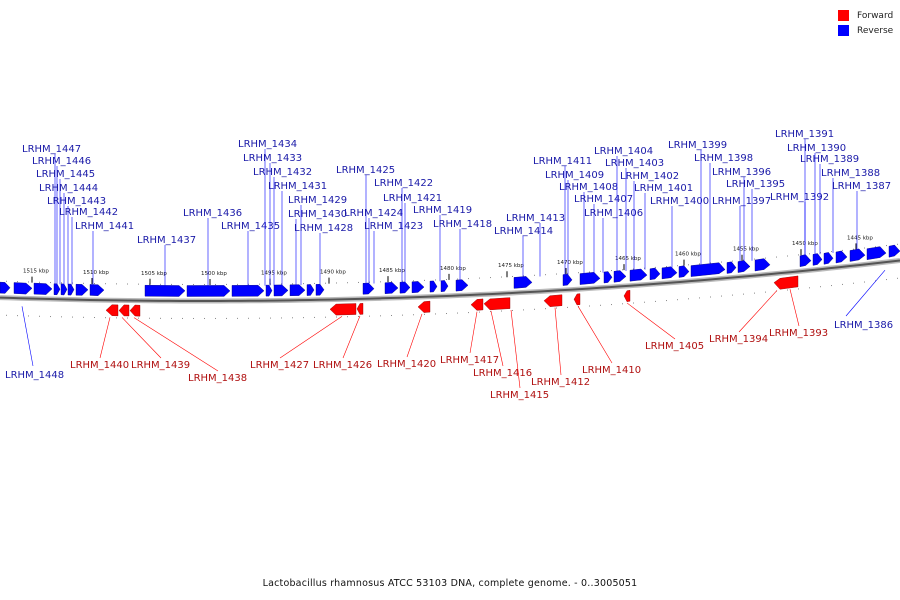 This screenshot has height=600, width=900. Describe the element at coordinates (511, 266) in the screenshot. I see `axis-tick-label: 1475 kbp` at that location.